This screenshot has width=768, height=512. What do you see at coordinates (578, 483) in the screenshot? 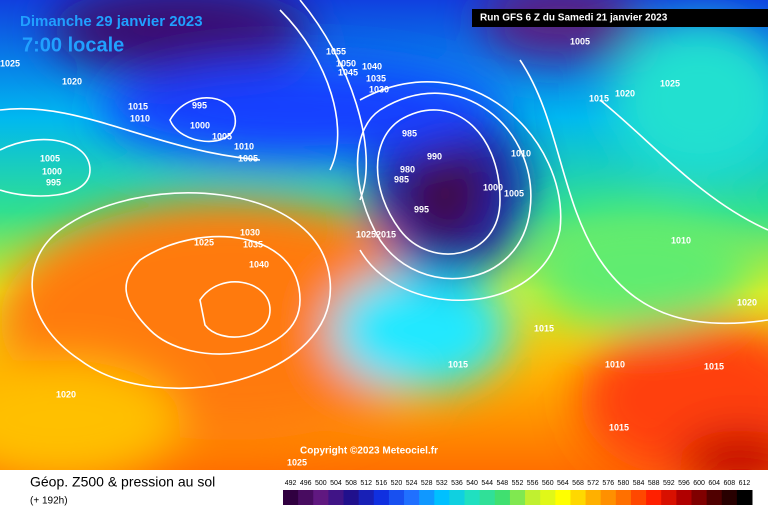
I see `legend-label: 568` at bounding box center [578, 483].